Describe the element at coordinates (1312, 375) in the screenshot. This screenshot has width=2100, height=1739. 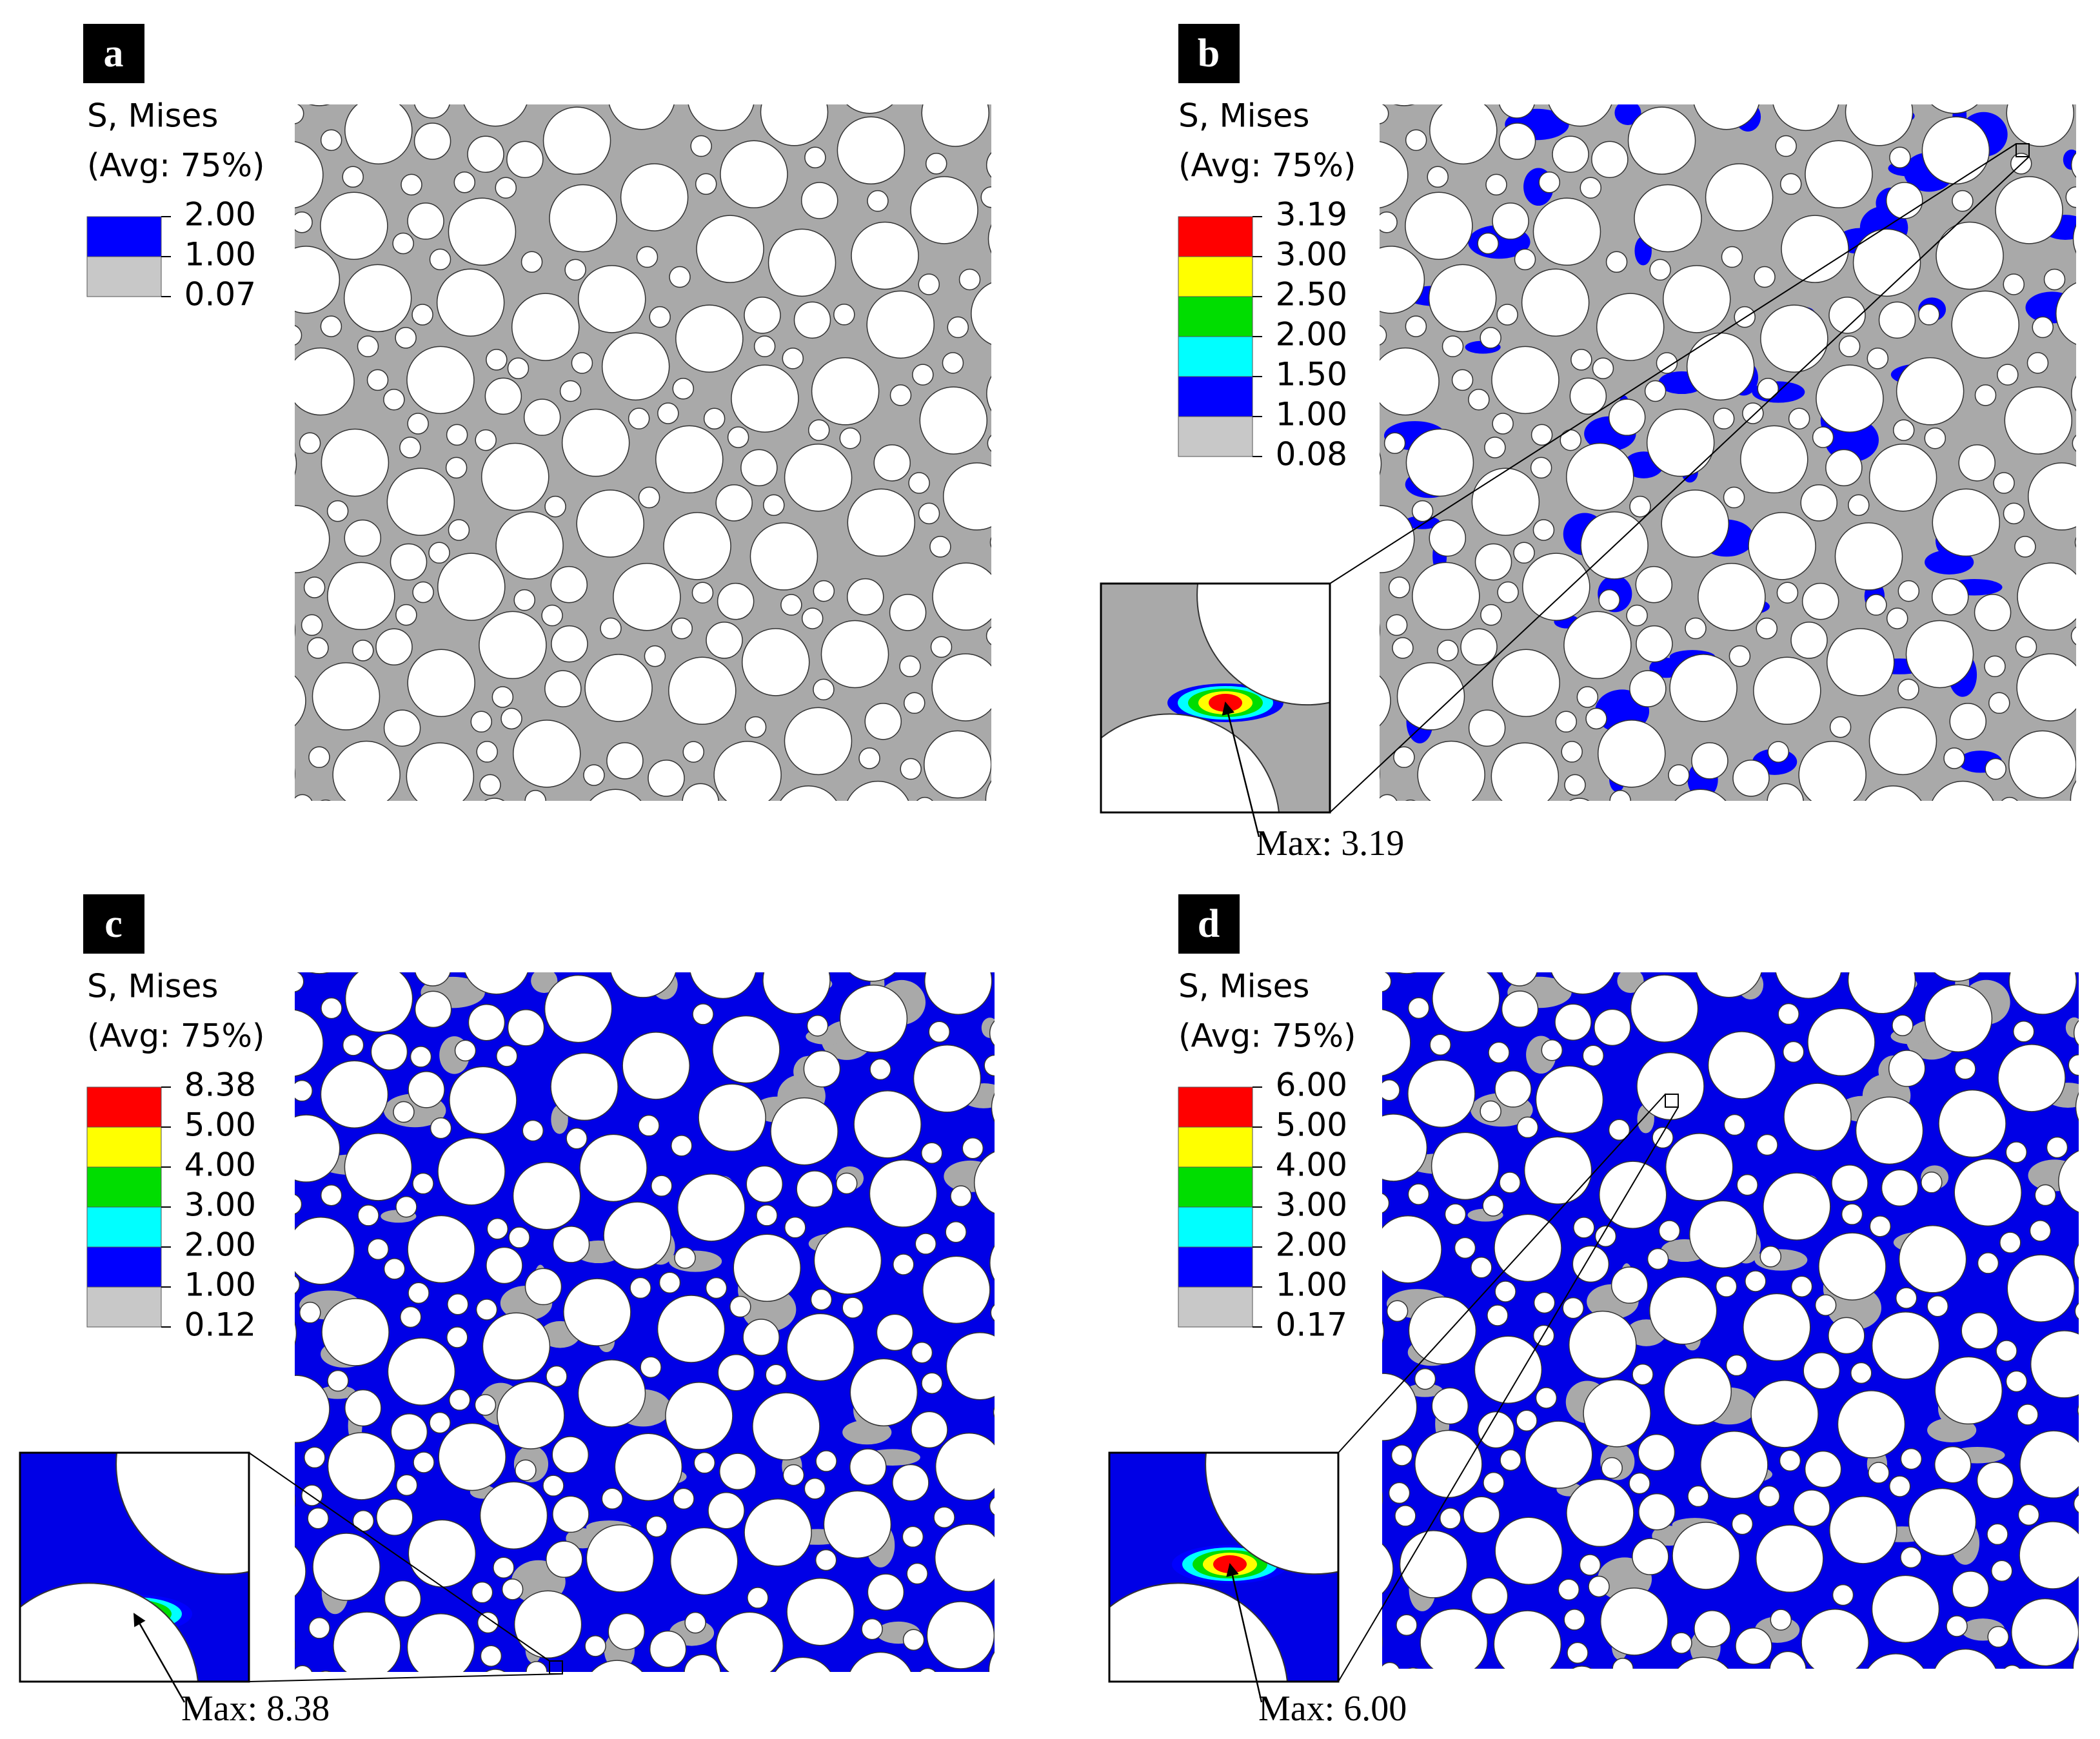
I see `legend-level: 1.50` at that location.